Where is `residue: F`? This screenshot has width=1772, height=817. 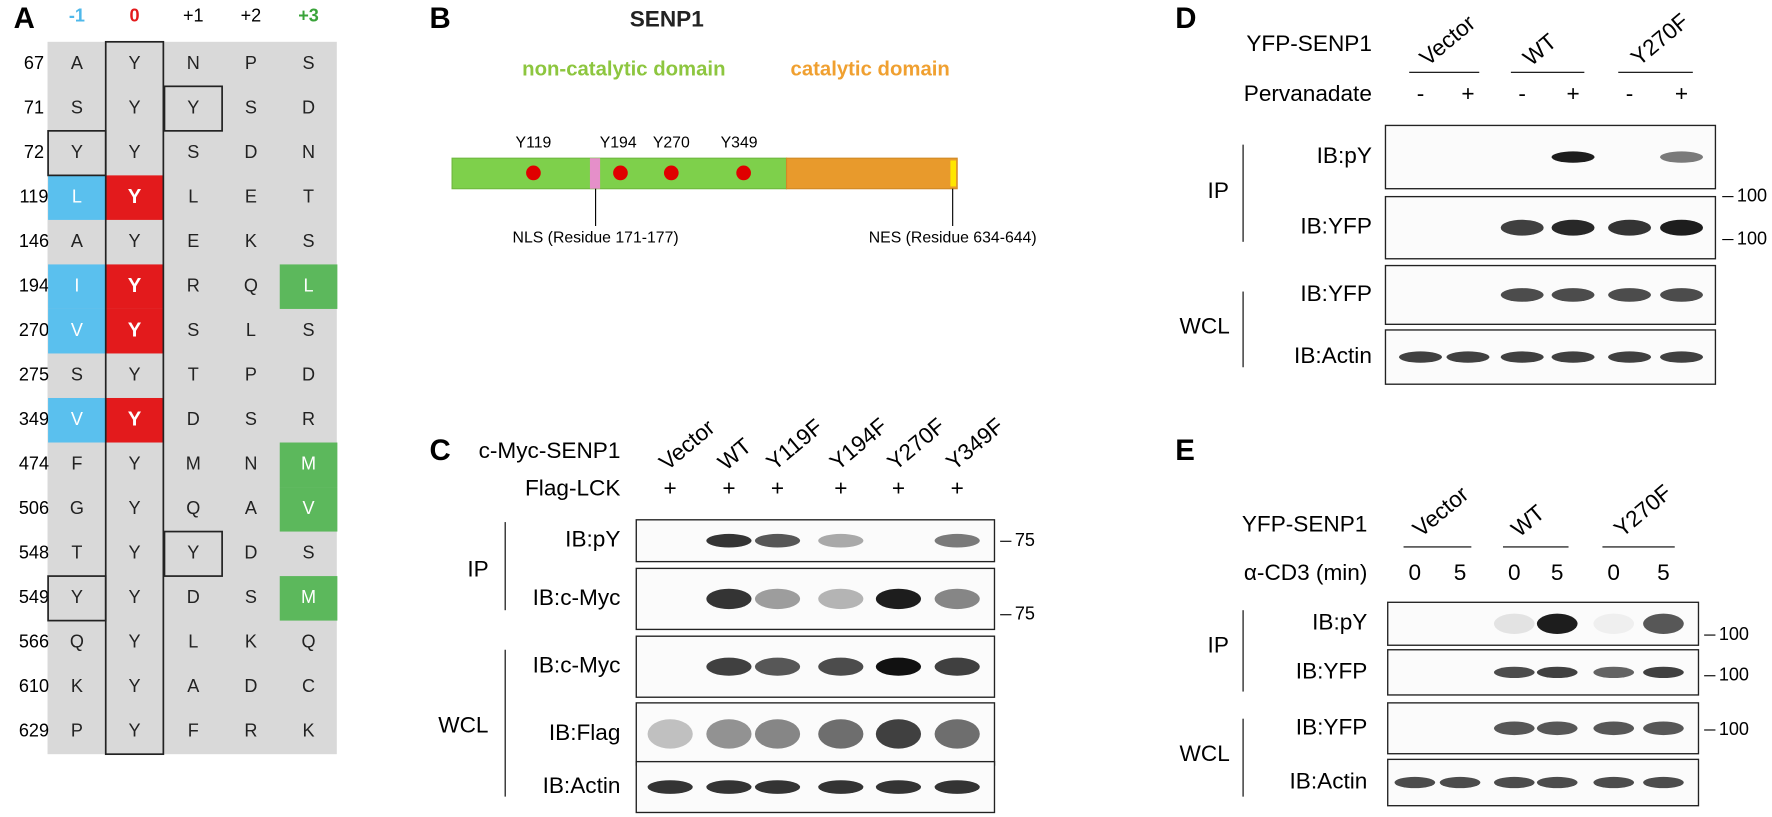 residue: F is located at coordinates (193, 731).